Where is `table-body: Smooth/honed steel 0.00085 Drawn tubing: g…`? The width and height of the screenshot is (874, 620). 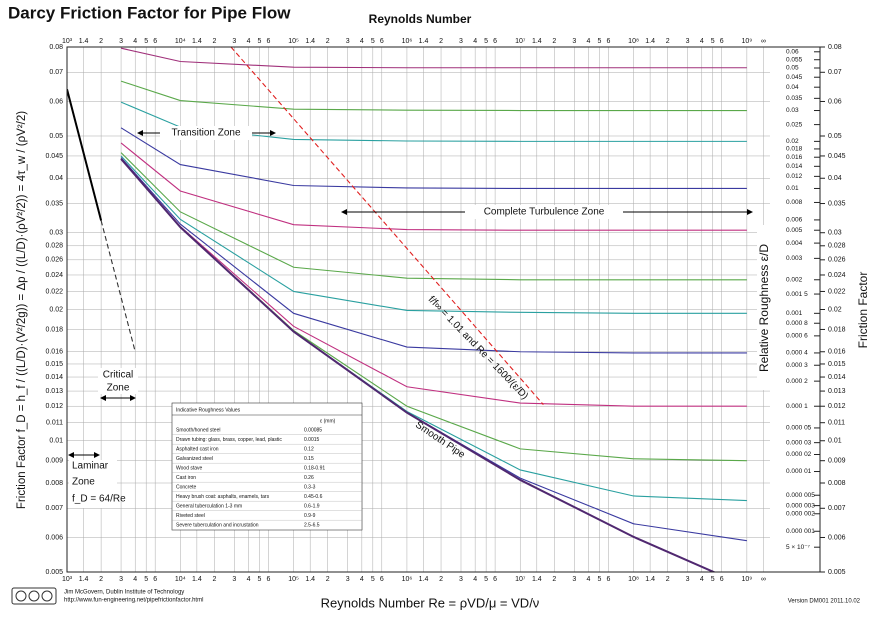 table-body: Smooth/honed steel 0.00085 Drawn tubing: g… is located at coordinates (267, 478).